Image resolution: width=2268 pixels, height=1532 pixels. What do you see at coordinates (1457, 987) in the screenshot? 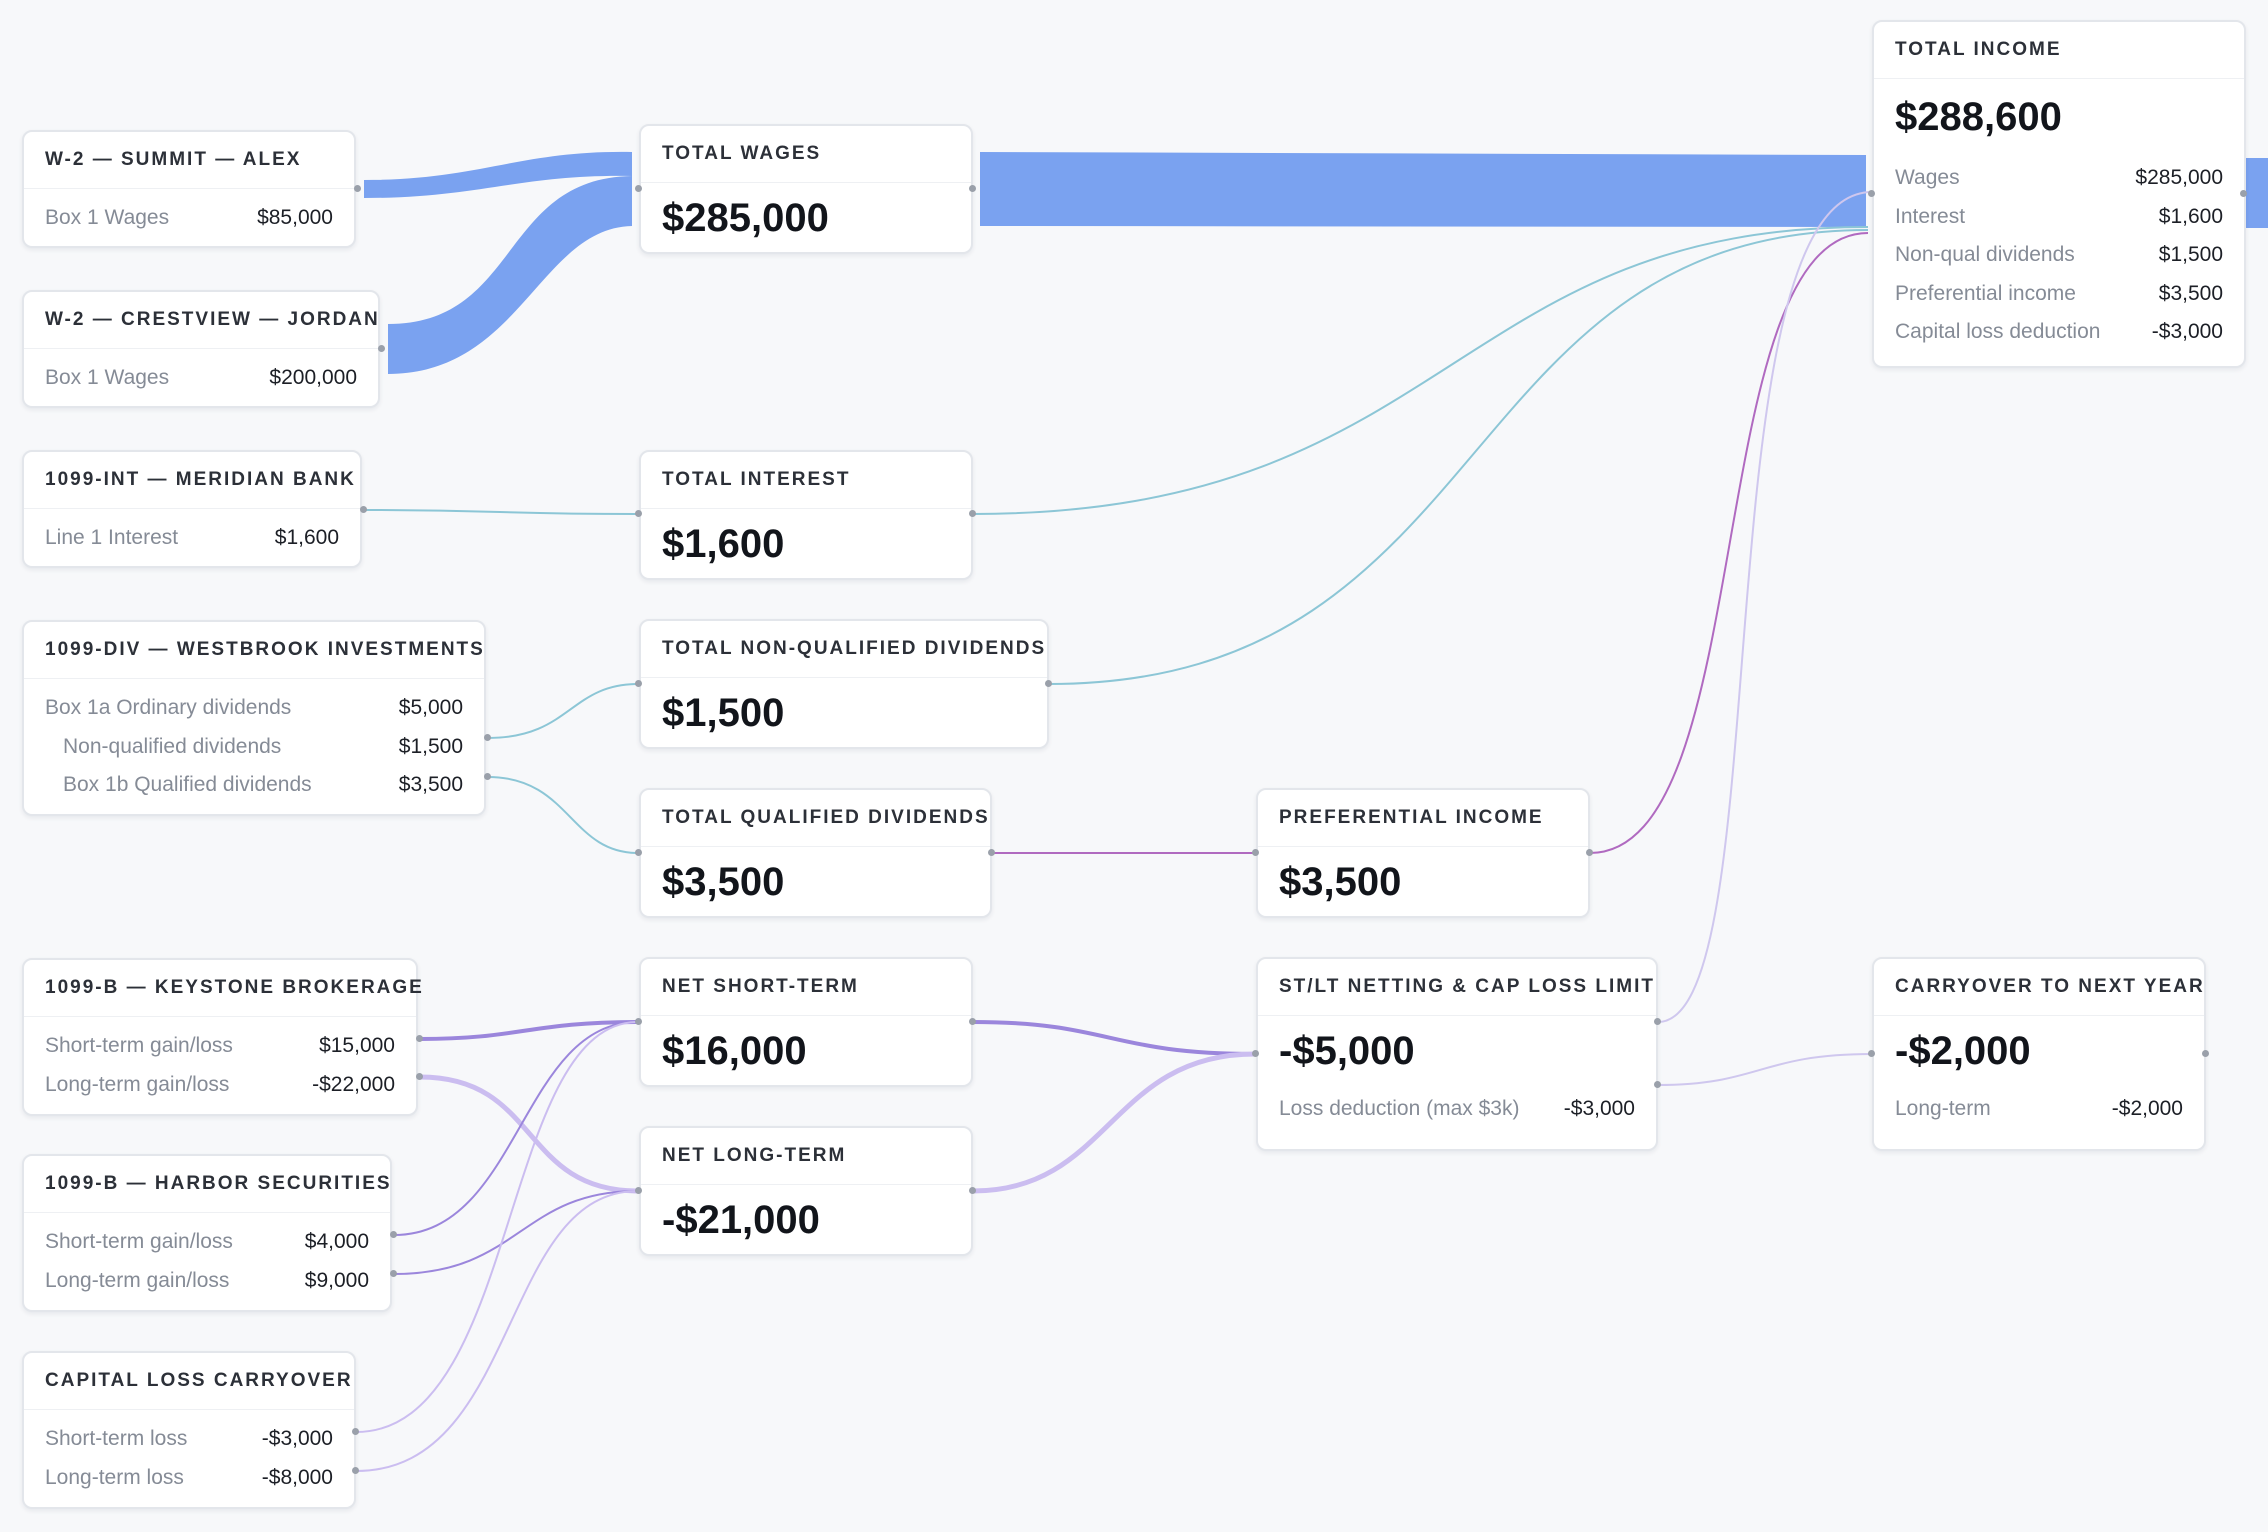
I see `card-title: ST/LT NETTING & CAP LOSS LIMIT` at bounding box center [1457, 987].